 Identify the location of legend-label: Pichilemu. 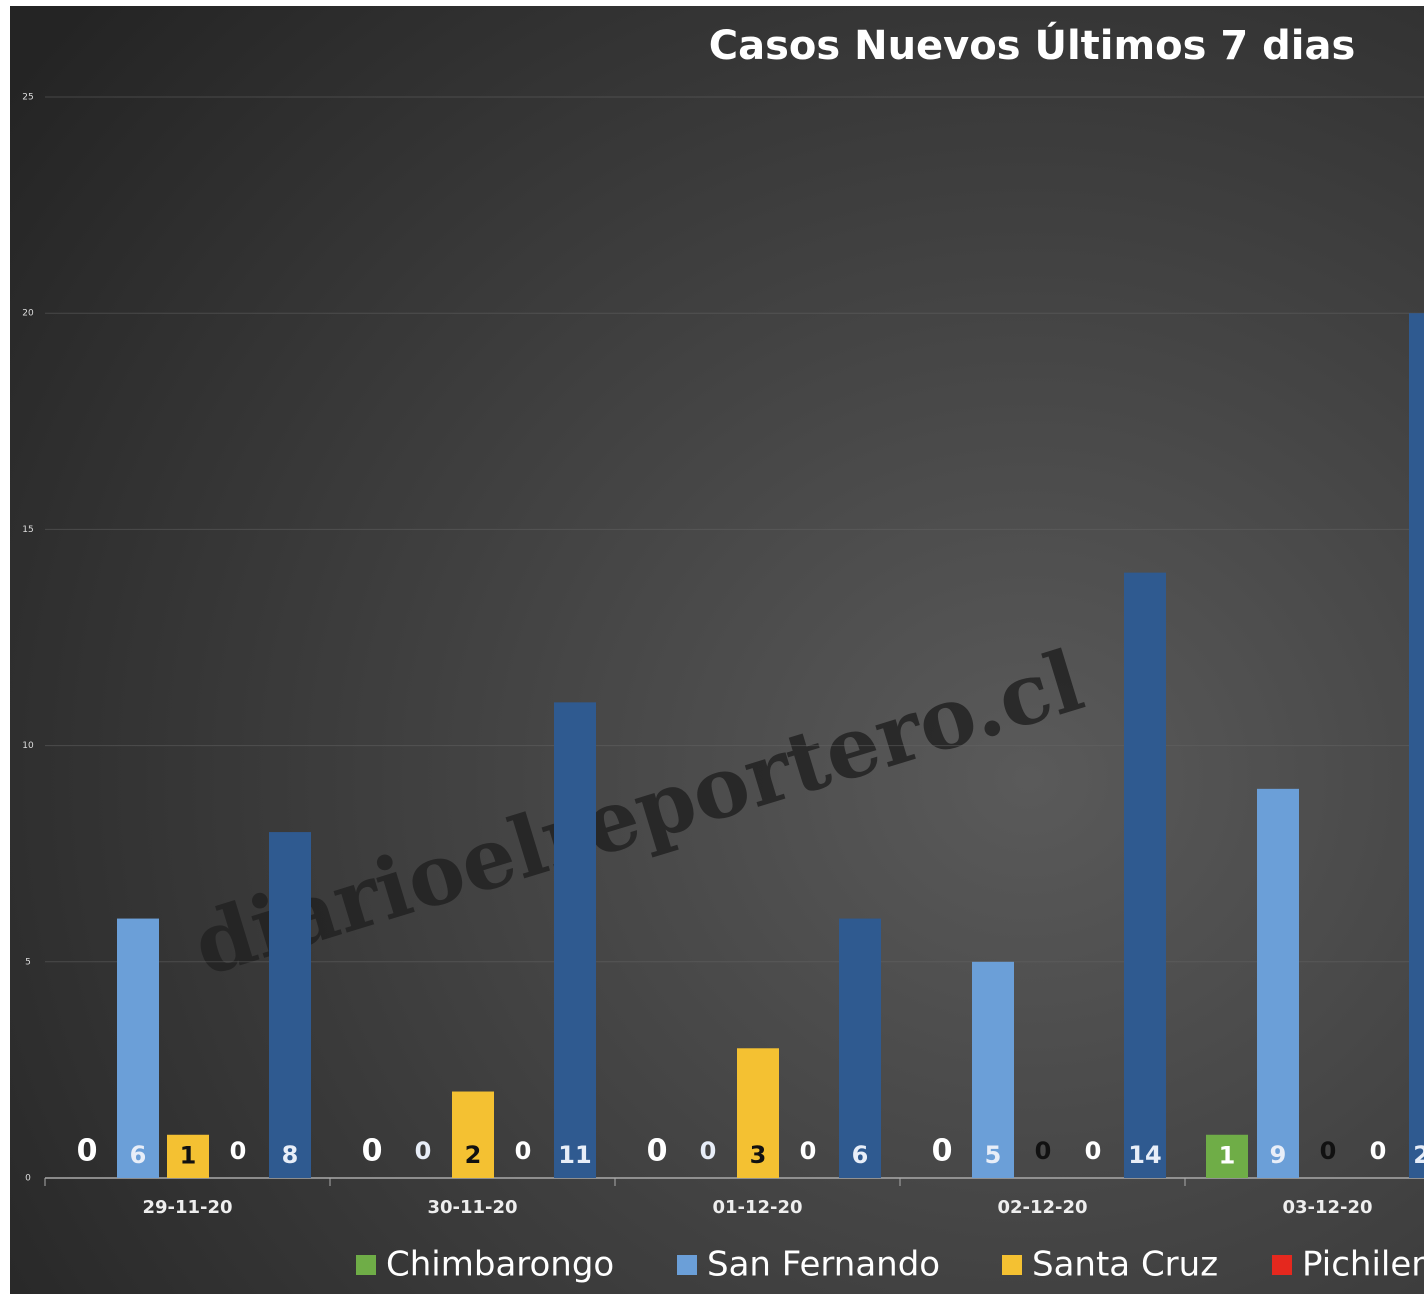
(1363, 1265).